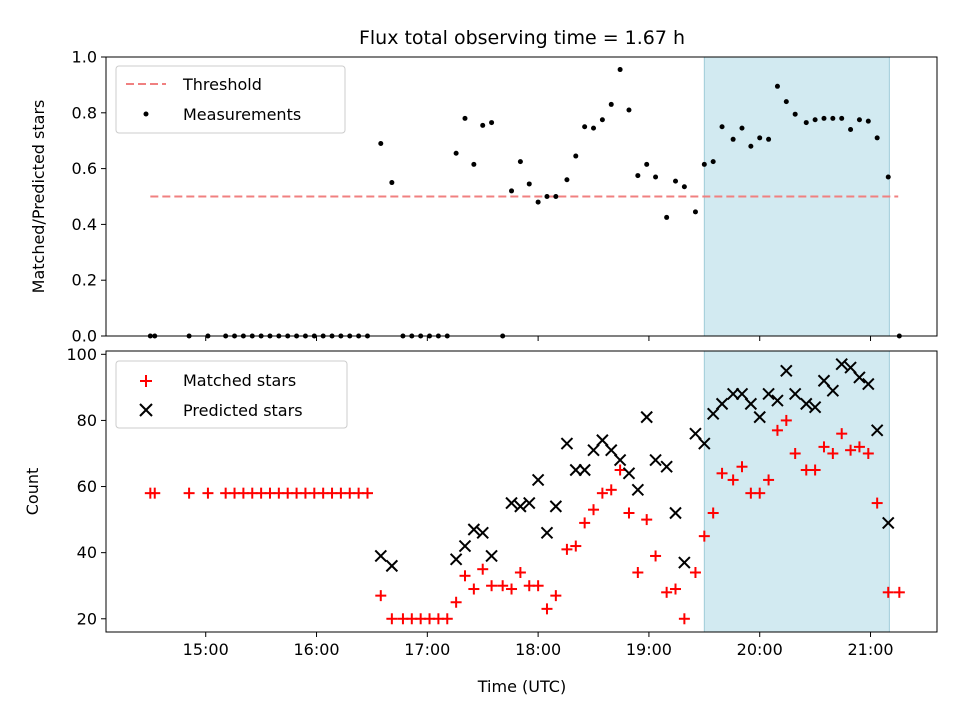  Describe the element at coordinates (84, 168) in the screenshot. I see `y-tick-label: 0.6` at that location.